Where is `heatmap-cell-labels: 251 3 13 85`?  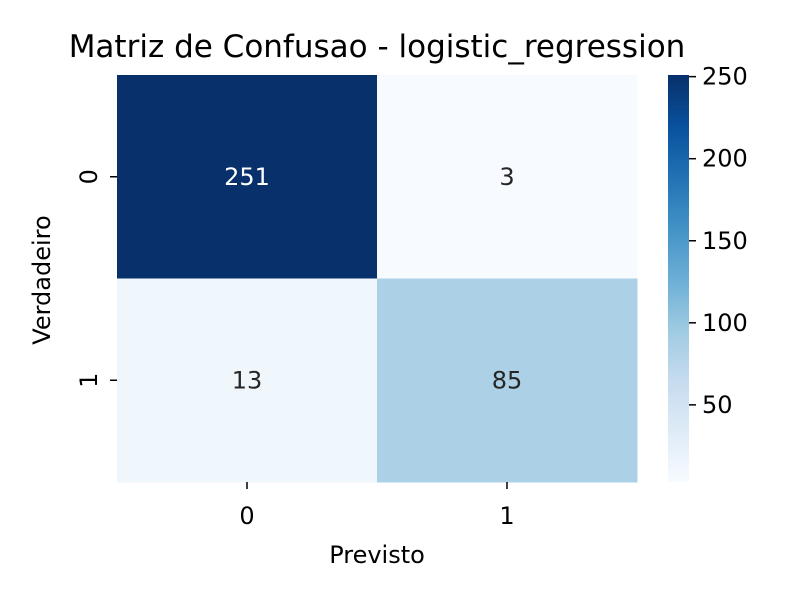
heatmap-cell-labels: 251 3 13 85 is located at coordinates (373, 279).